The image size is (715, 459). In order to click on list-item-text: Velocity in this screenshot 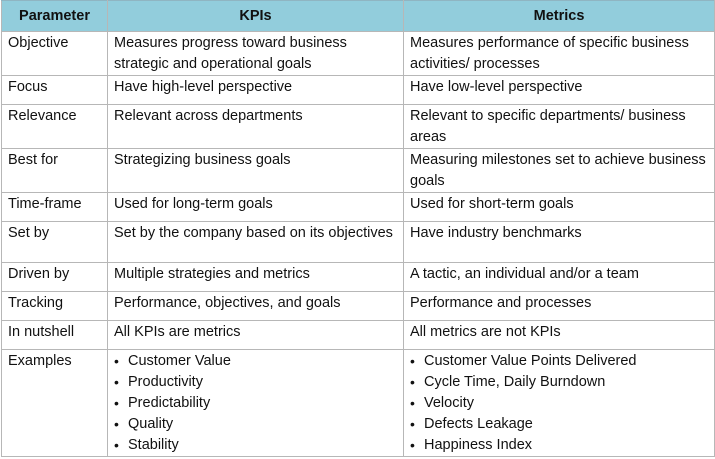, I will do `click(449, 403)`.